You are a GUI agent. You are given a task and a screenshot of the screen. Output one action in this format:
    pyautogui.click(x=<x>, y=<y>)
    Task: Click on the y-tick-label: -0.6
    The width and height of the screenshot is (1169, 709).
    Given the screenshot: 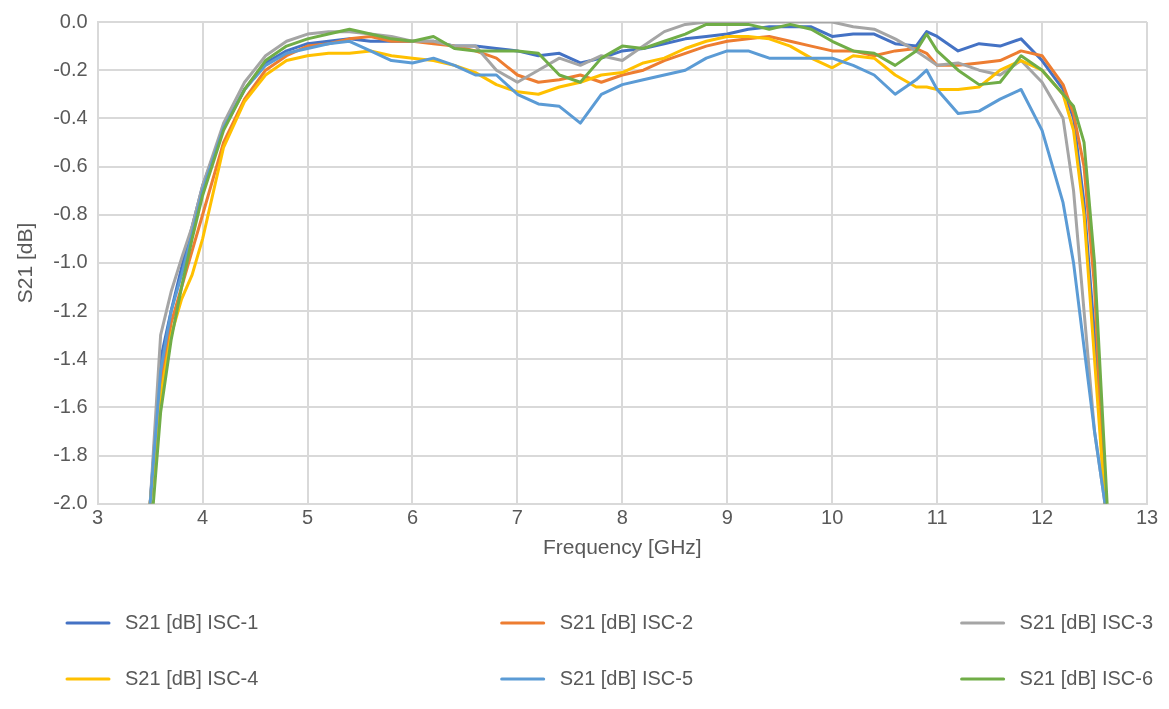 What is the action you would take?
    pyautogui.click(x=70, y=165)
    